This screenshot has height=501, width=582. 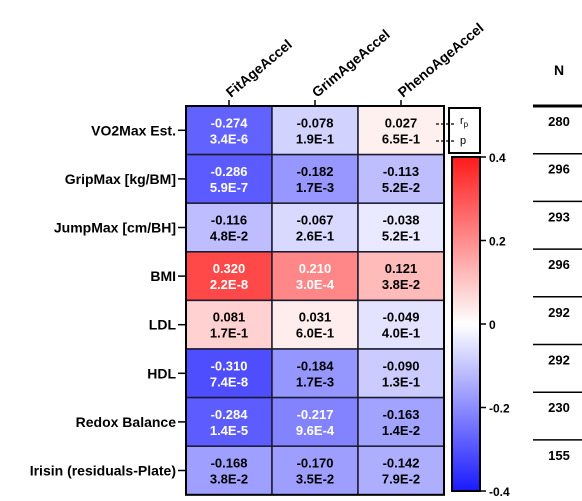 What do you see at coordinates (401, 365) in the screenshot?
I see `cell-r-value: -0.090` at bounding box center [401, 365].